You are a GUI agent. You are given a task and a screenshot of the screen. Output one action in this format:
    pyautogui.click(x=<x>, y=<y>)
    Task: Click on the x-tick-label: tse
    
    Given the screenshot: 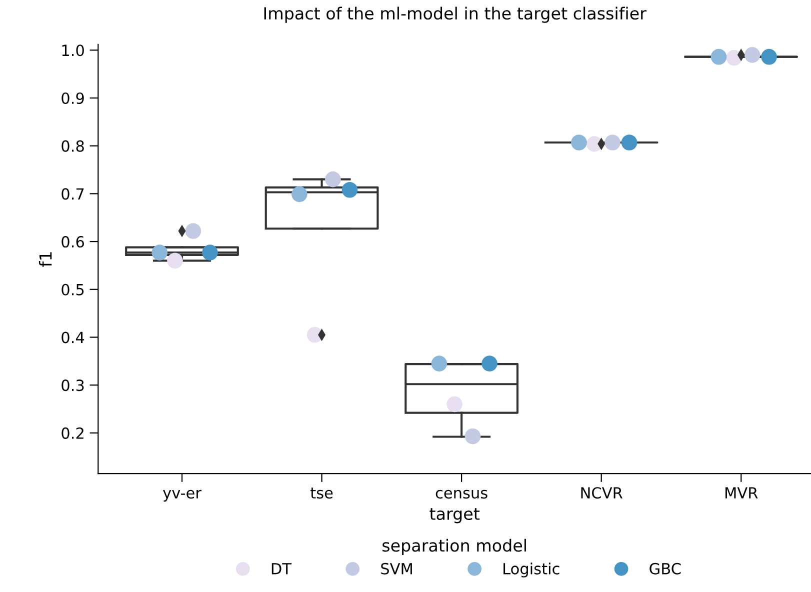 What is the action you would take?
    pyautogui.click(x=321, y=493)
    